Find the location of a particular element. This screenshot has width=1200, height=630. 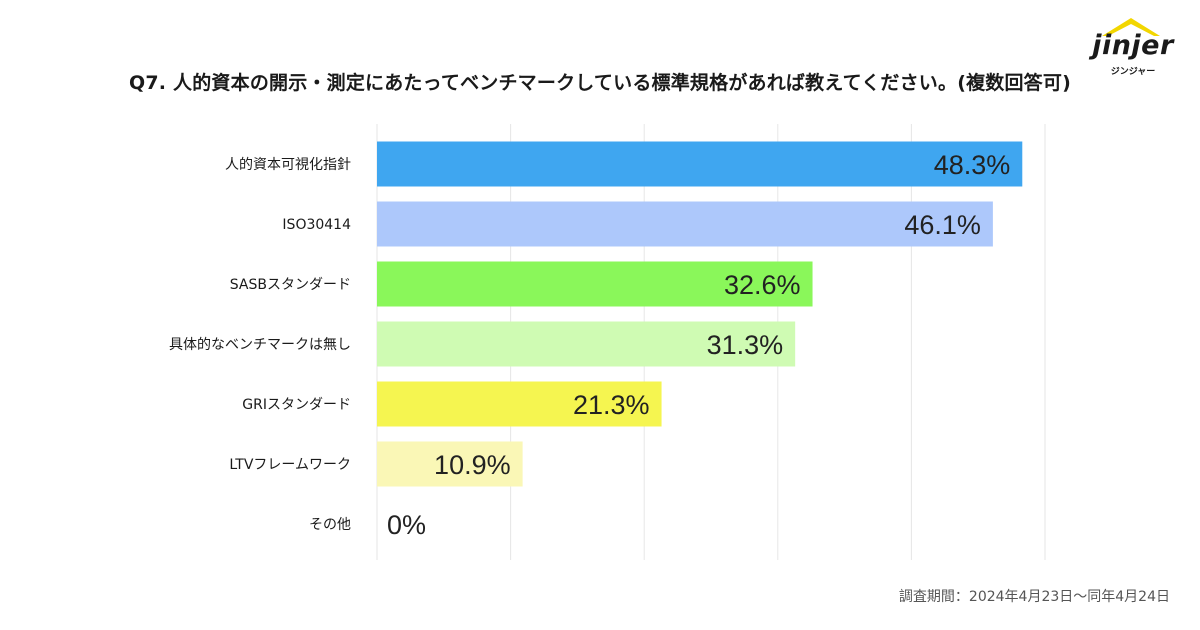

value-label: 48.3% is located at coordinates (972, 165).